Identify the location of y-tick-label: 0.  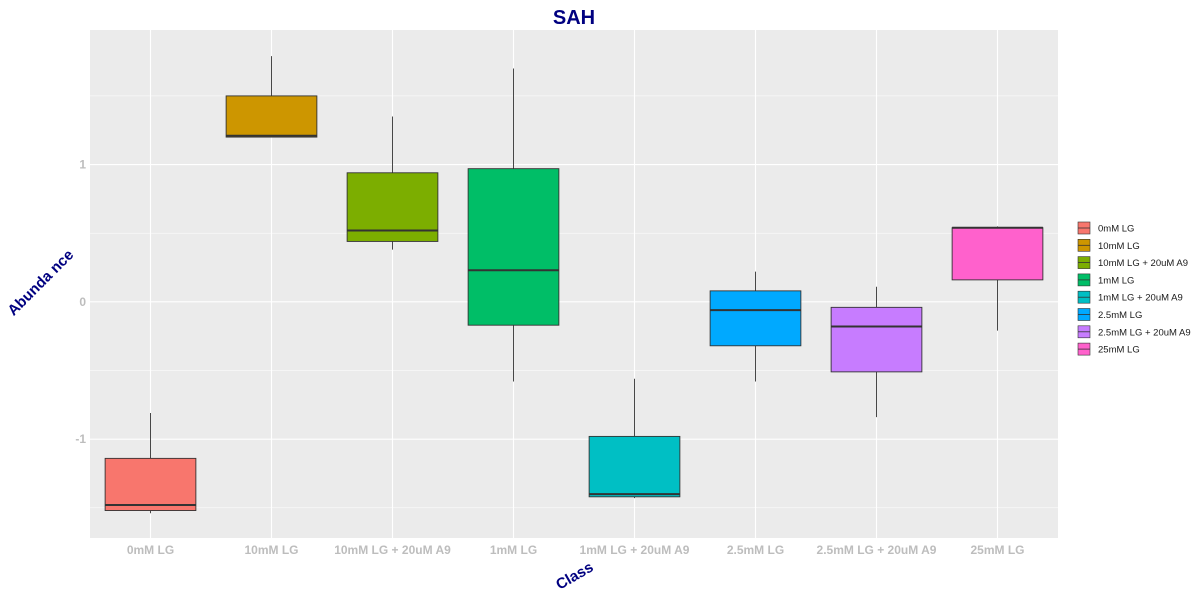
(82, 302).